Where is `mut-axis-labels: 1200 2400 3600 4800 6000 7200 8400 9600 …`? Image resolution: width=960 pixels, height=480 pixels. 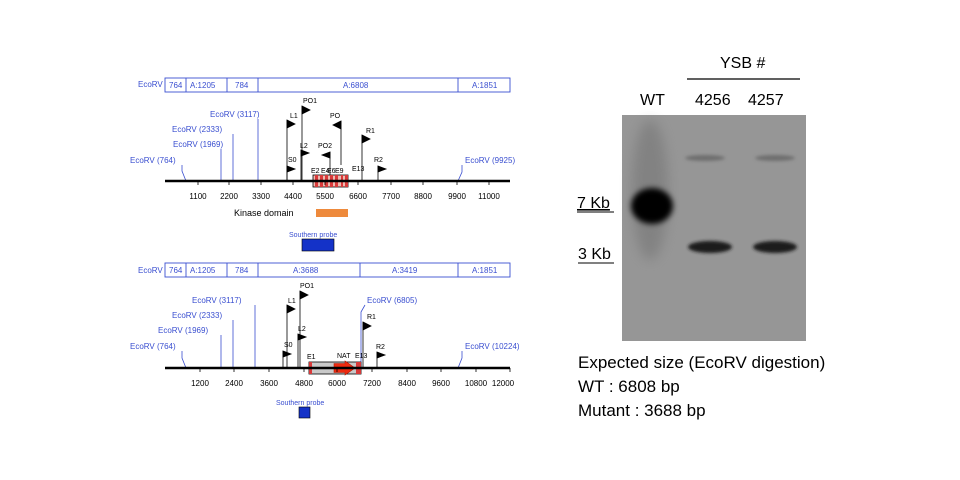 mut-axis-labels: 1200 2400 3600 4800 6000 7200 8400 9600 … is located at coordinates (353, 383).